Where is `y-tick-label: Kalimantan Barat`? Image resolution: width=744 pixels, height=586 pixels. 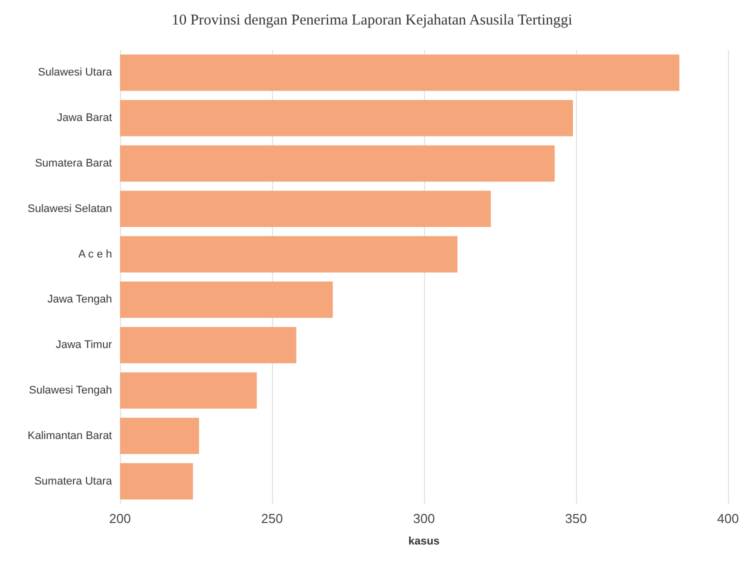 y-tick-label: Kalimantan Barat is located at coordinates (70, 436).